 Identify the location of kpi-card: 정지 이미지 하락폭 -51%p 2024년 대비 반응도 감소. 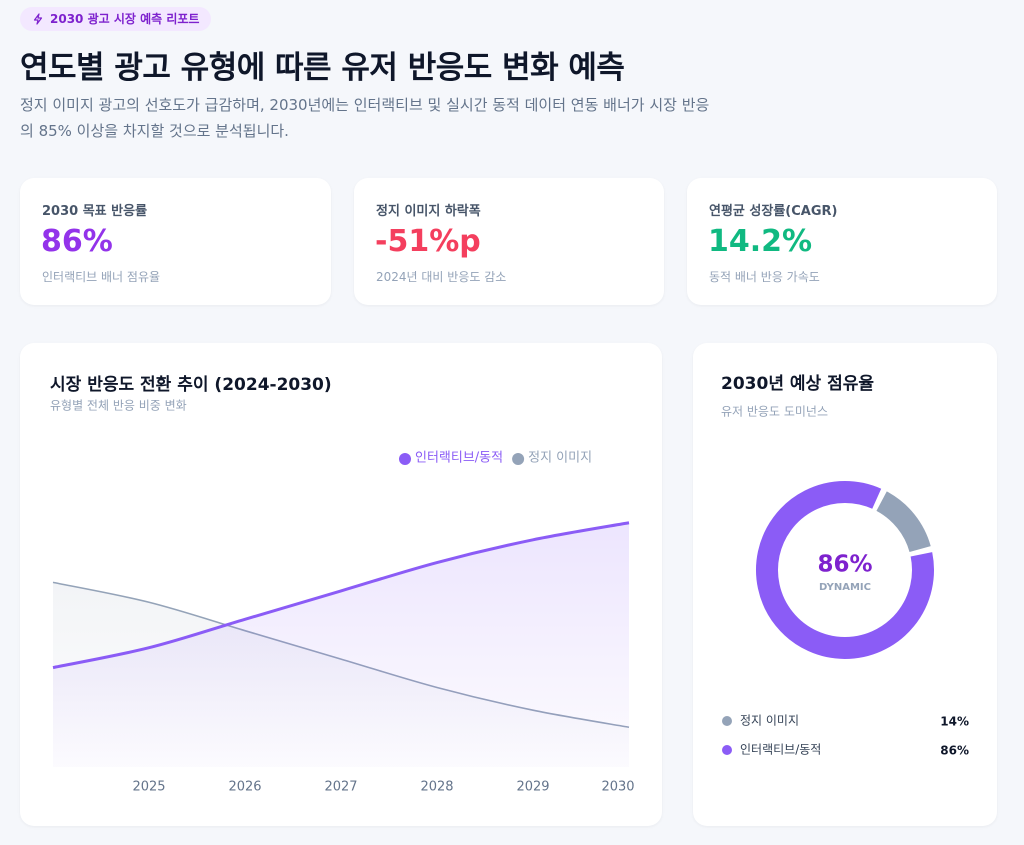
(509, 241).